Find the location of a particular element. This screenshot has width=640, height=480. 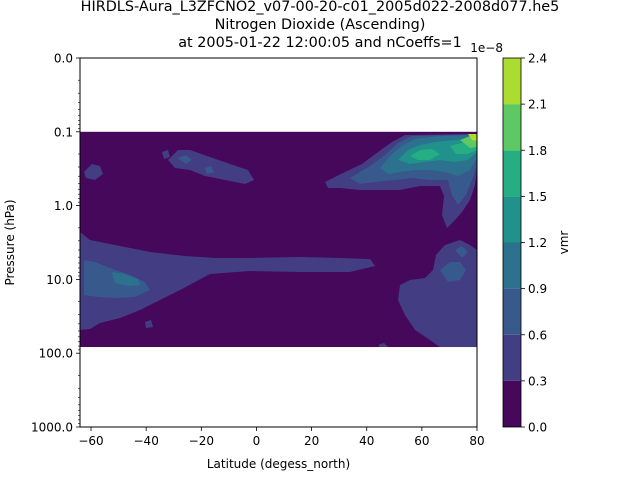

x-tick-label: −60 is located at coordinates (90, 441).